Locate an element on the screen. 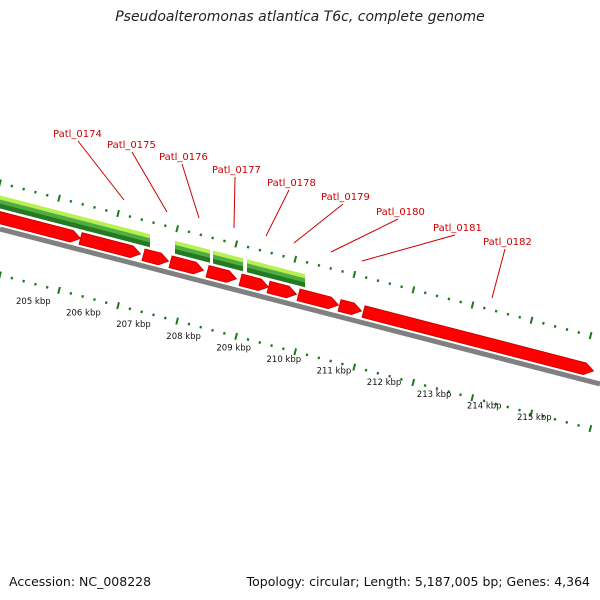  kbp-label: 208 kbp is located at coordinates (183, 337).